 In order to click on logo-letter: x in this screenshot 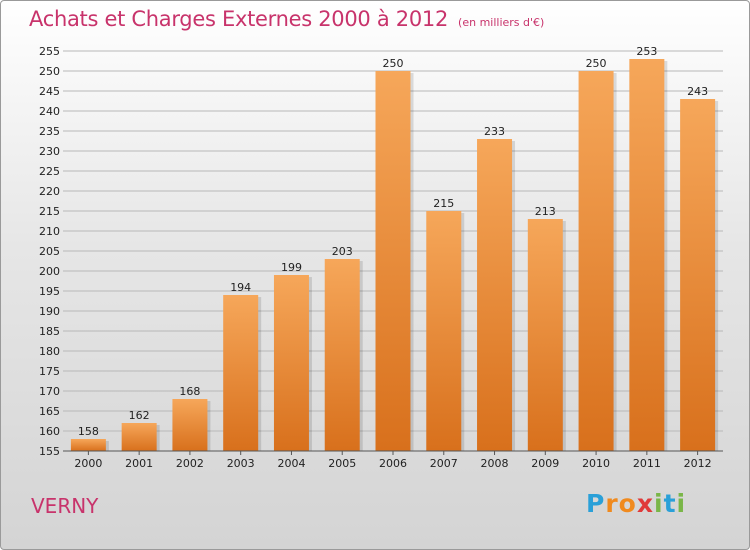, I will do `click(645, 503)`.